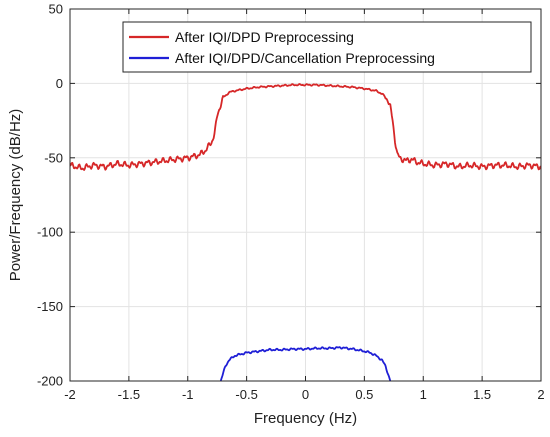  What do you see at coordinates (56, 9) in the screenshot?
I see `y-tick-label: 50` at bounding box center [56, 9].